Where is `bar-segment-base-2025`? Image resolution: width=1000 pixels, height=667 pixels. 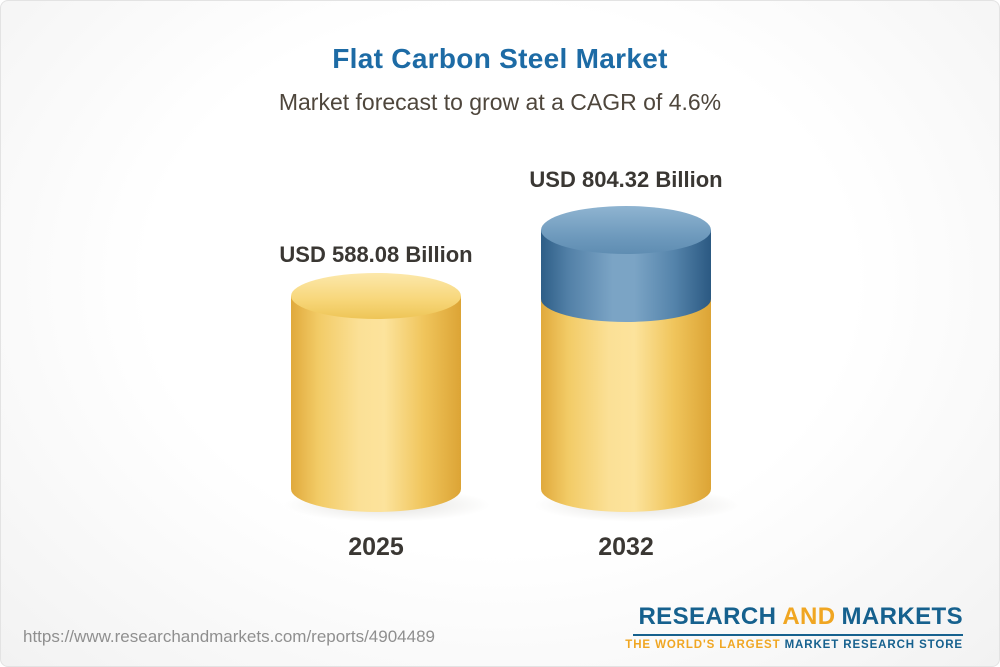
bar-segment-base-2025 is located at coordinates (376, 404).